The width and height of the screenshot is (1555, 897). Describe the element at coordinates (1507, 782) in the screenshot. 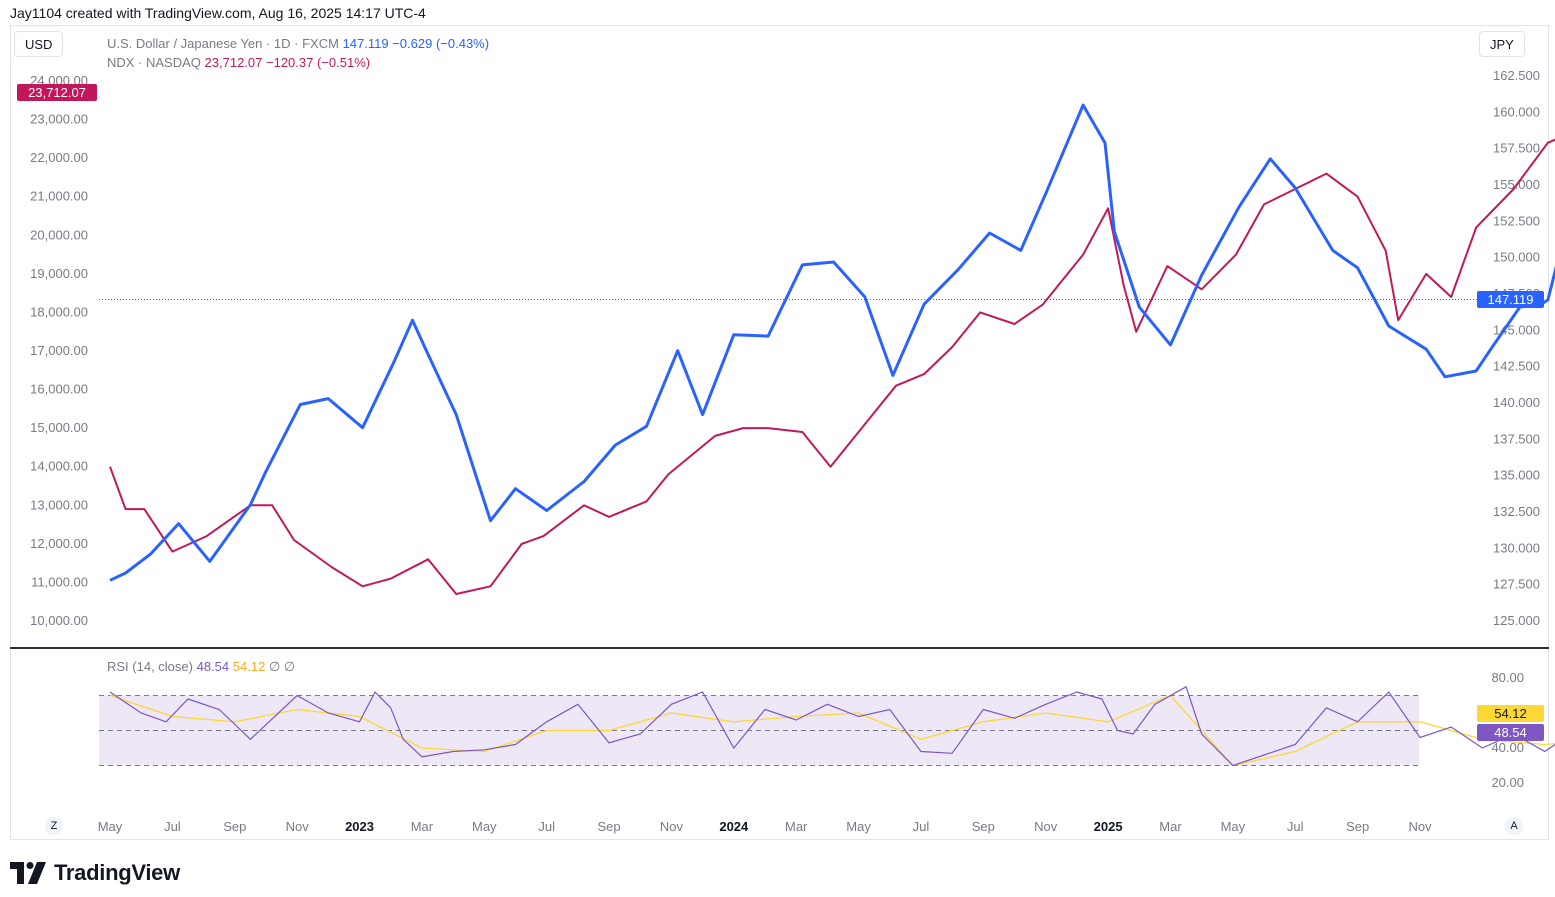

I see `rsi-axis-tick: 20.00` at that location.